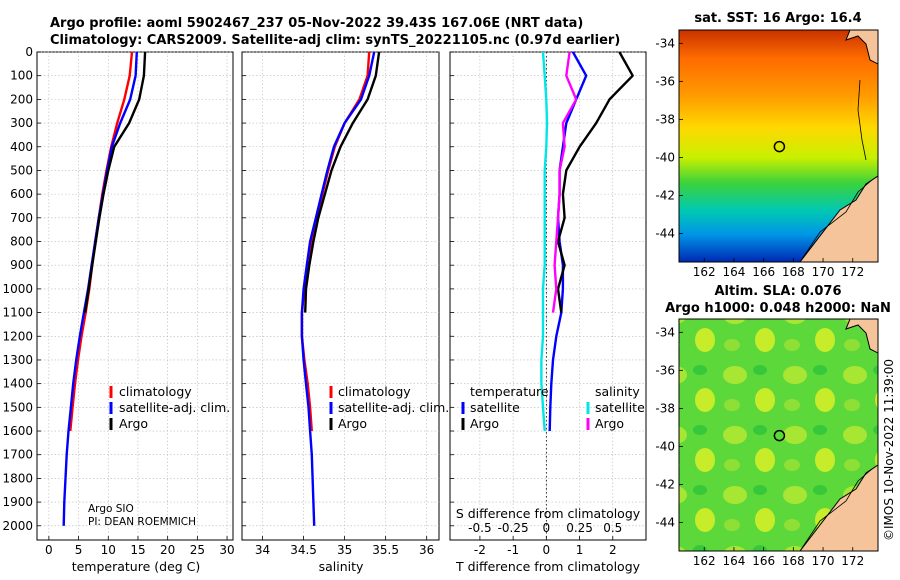 Image resolution: width=900 pixels, height=580 pixels. Describe the element at coordinates (341, 566) in the screenshot. I see `salinity-axis-label: salinity` at that location.